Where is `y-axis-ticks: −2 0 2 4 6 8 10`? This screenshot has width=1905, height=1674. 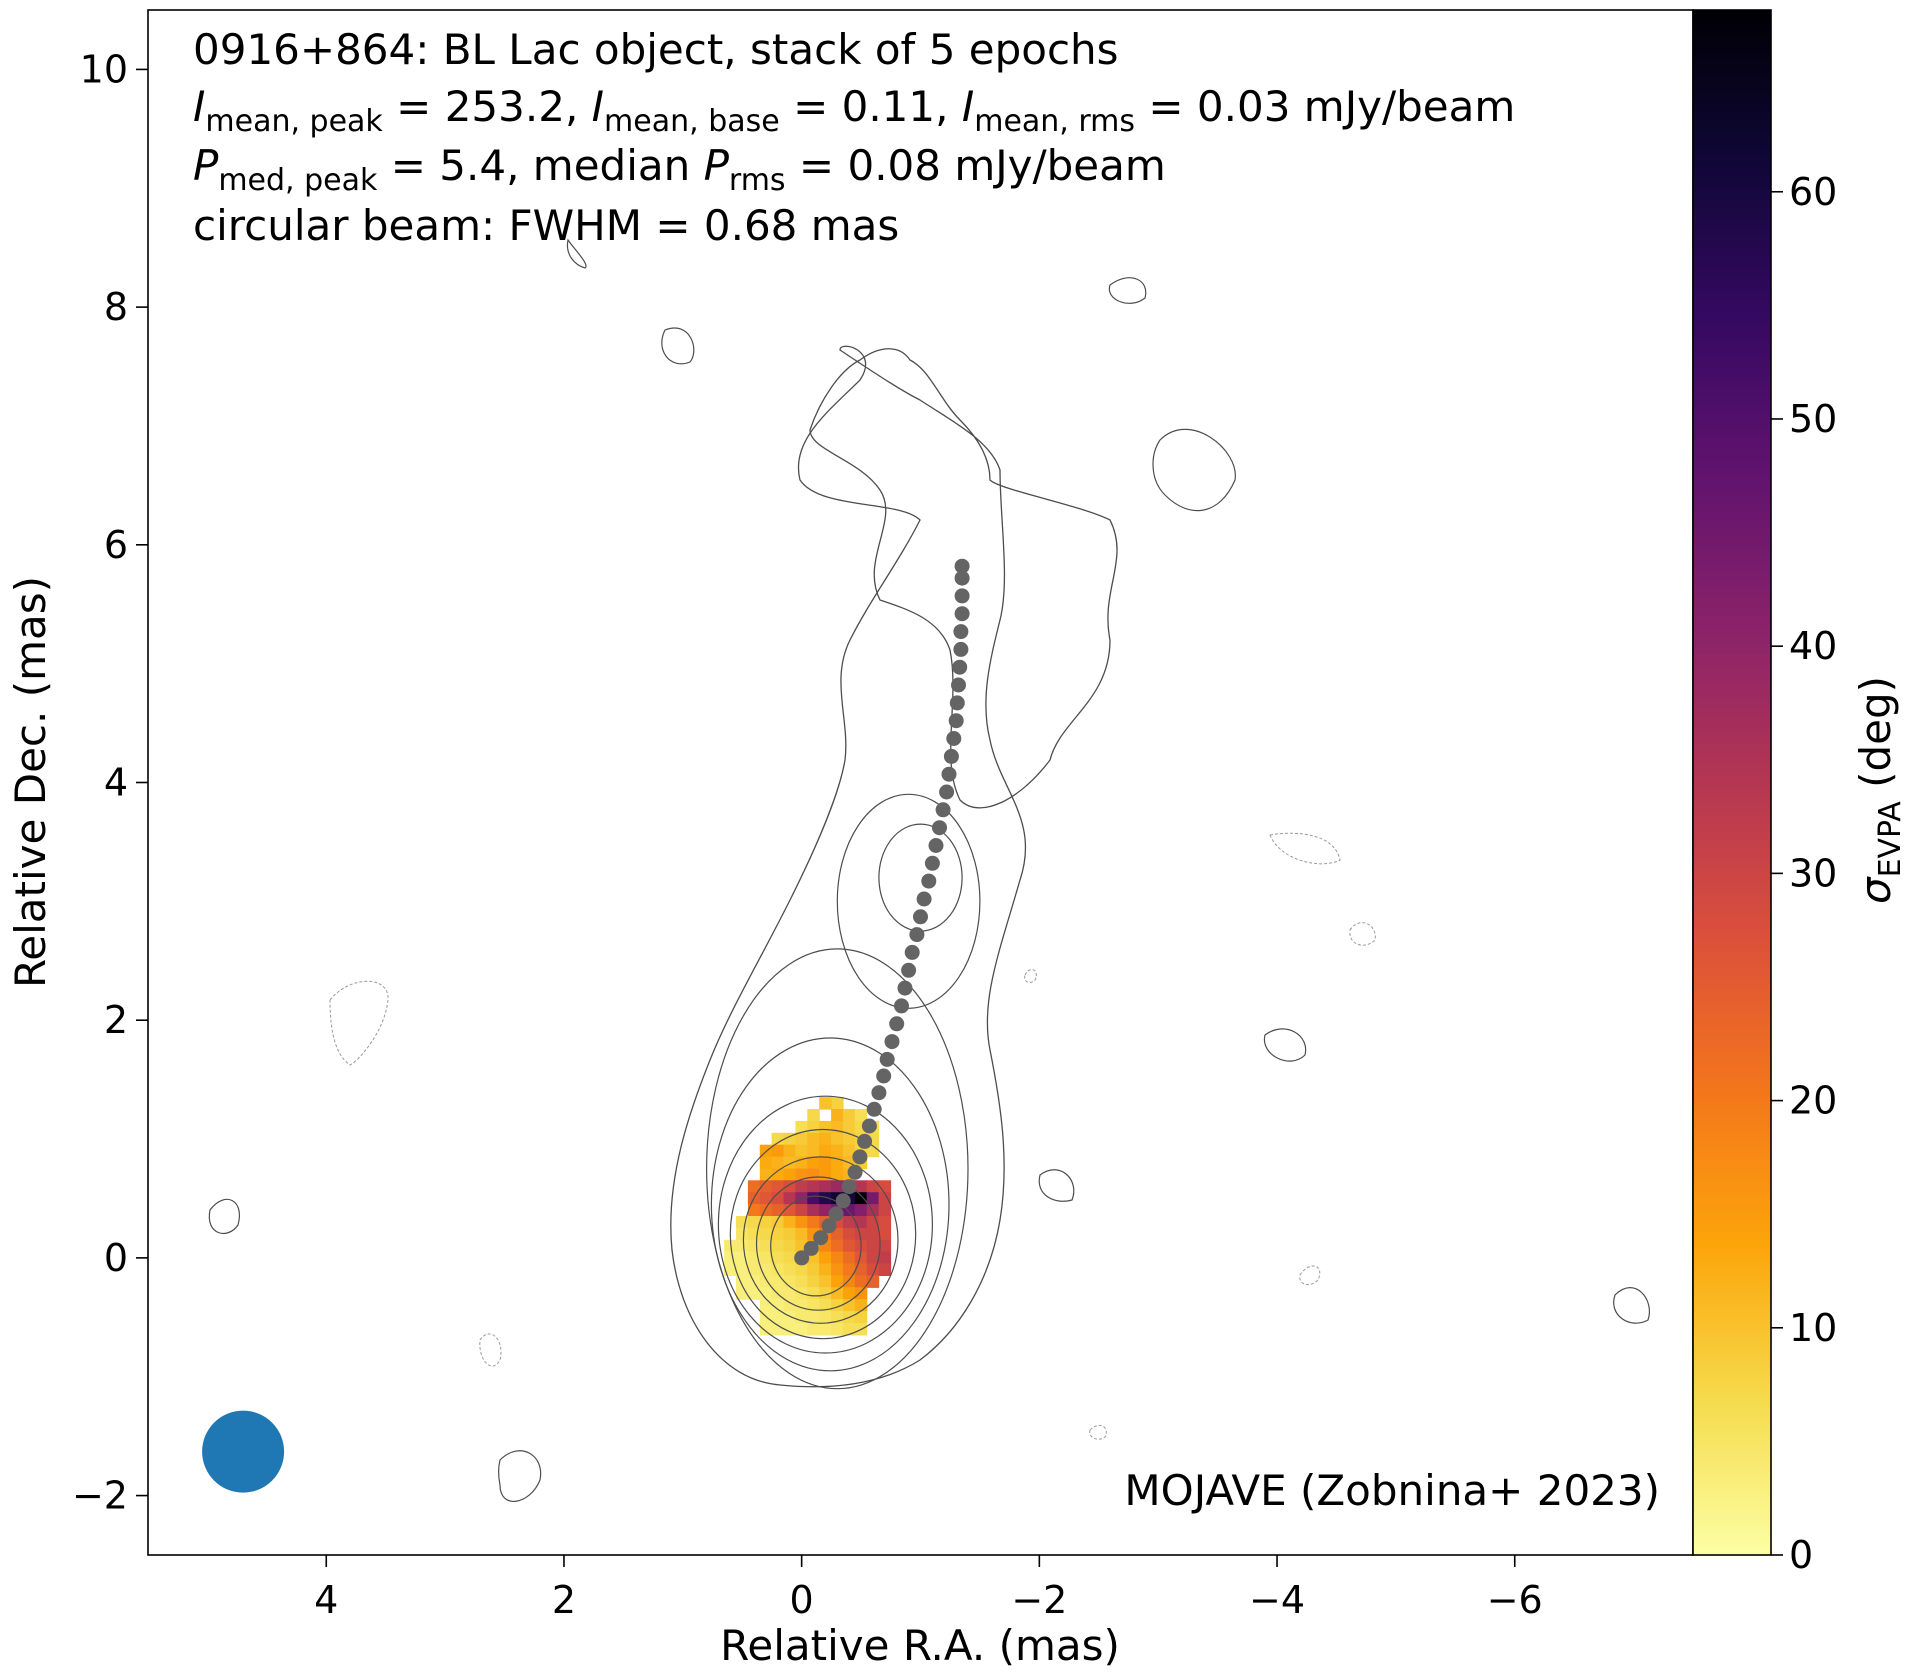 y-axis-ticks: −2 0 2 4 6 8 10 is located at coordinates (110, 782).